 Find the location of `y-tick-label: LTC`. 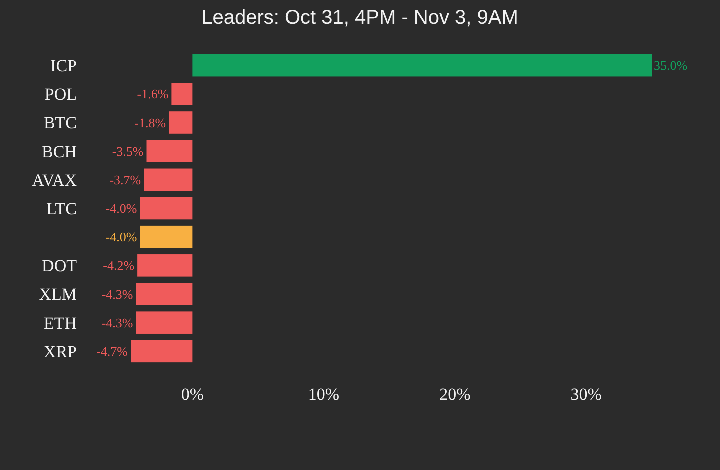

y-tick-label: LTC is located at coordinates (61, 208).